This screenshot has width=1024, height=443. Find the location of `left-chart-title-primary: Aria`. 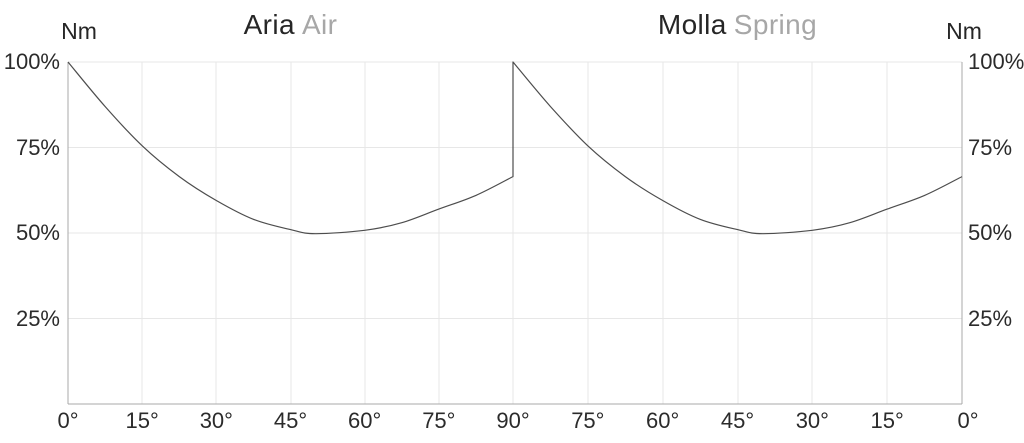

left-chart-title-primary: Aria is located at coordinates (269, 24).